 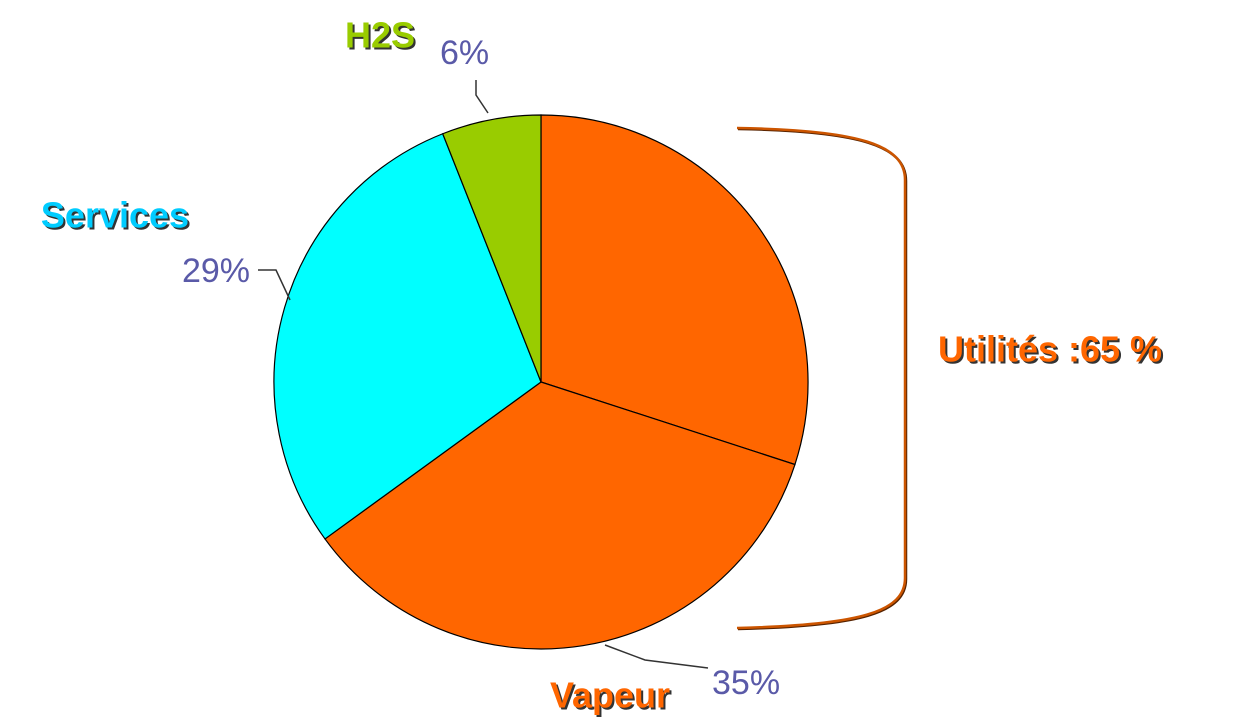 I want to click on value-label: 35%, so click(x=746, y=683).